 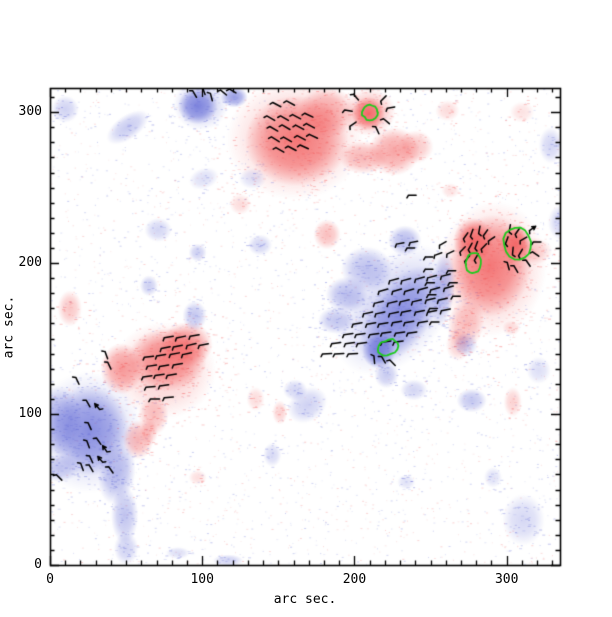 I want to click on y-tick-label: 300, so click(x=30, y=112).